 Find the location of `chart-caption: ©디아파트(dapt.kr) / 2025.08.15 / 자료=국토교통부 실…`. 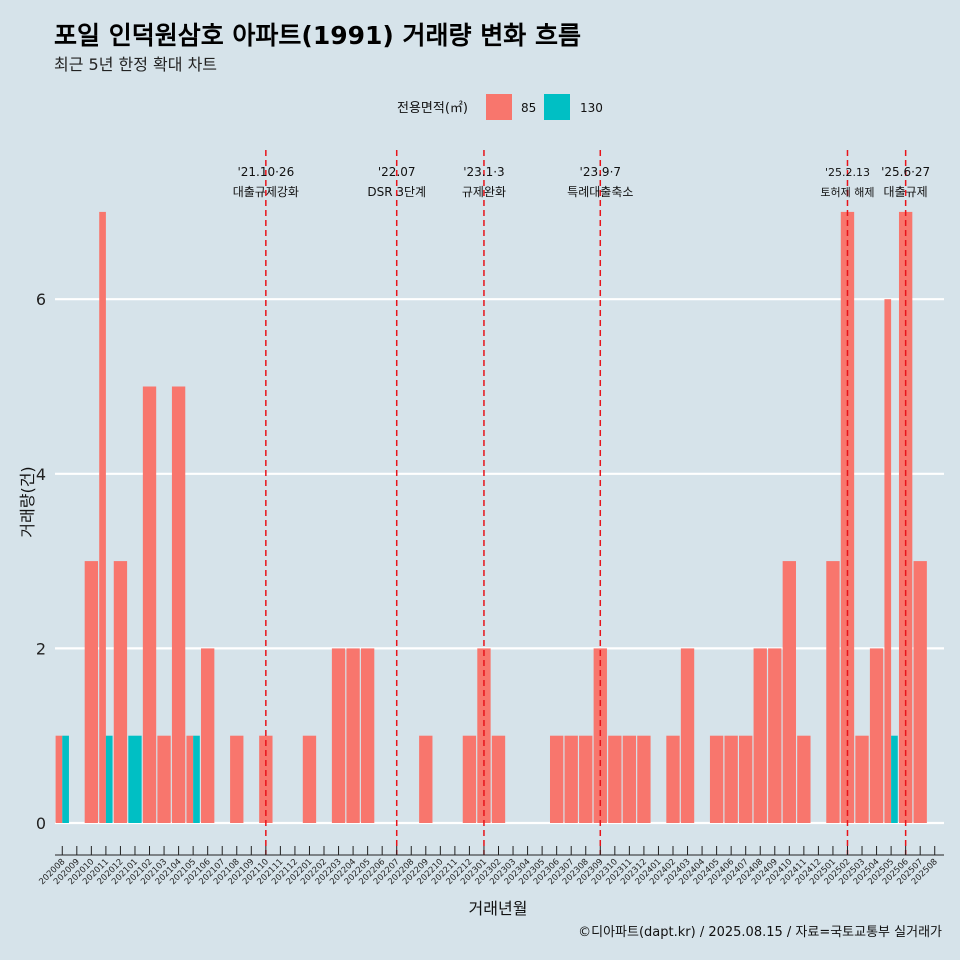

chart-caption: ©디아파트(dapt.kr) / 2025.08.15 / 자료=국토교통부 실… is located at coordinates (760, 932).